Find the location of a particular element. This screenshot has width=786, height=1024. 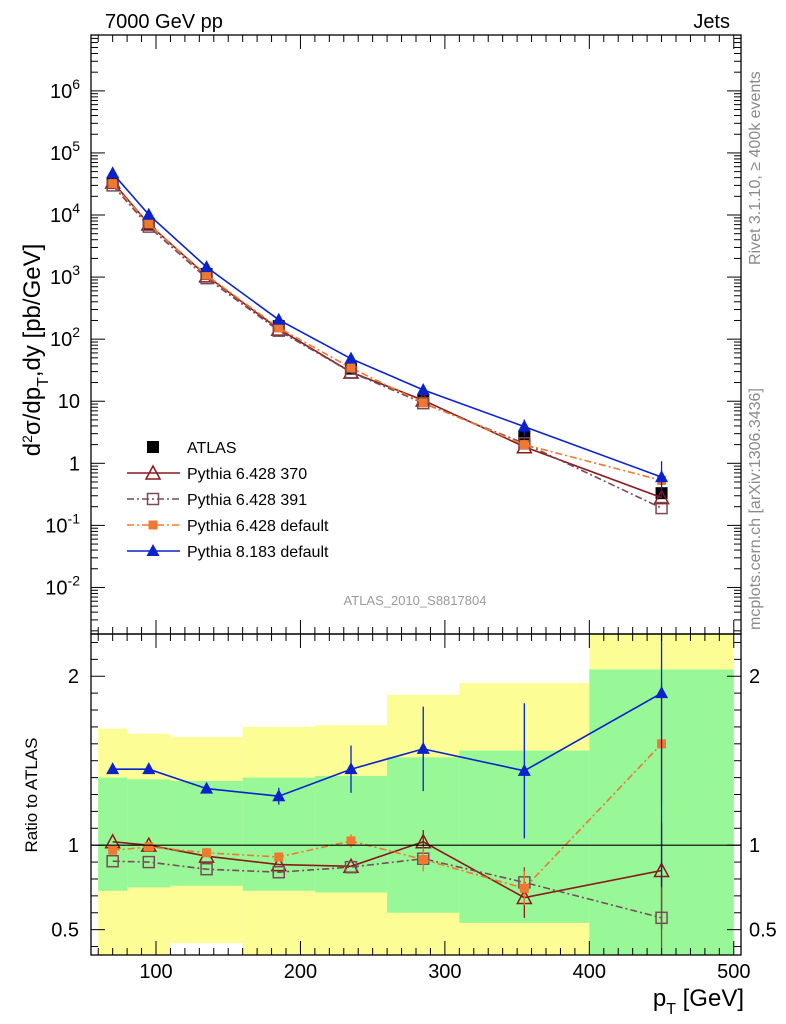

legend-entry-0: ATLAS is located at coordinates (192, 448).